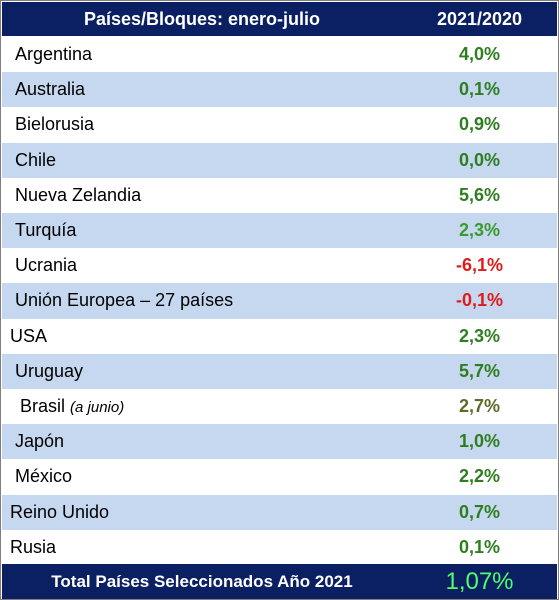 The width and height of the screenshot is (559, 600). Describe the element at coordinates (60, 511) in the screenshot. I see `country-name: Reino Unido` at that location.